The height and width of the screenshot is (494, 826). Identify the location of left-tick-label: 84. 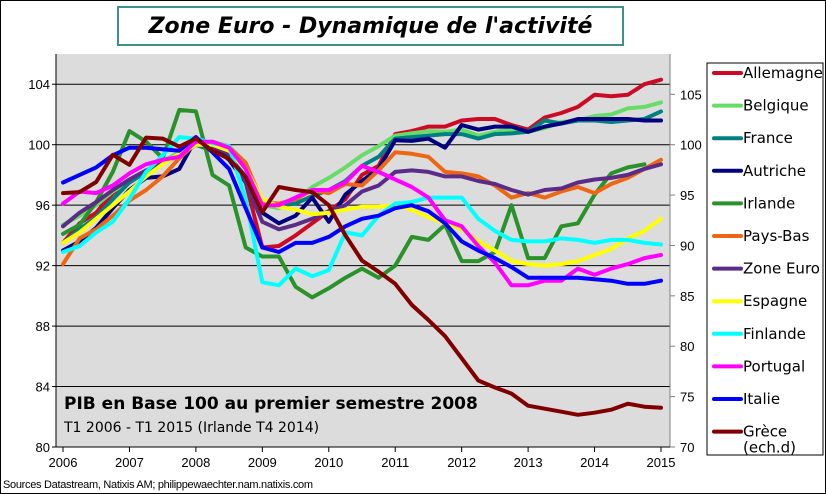
(43, 387).